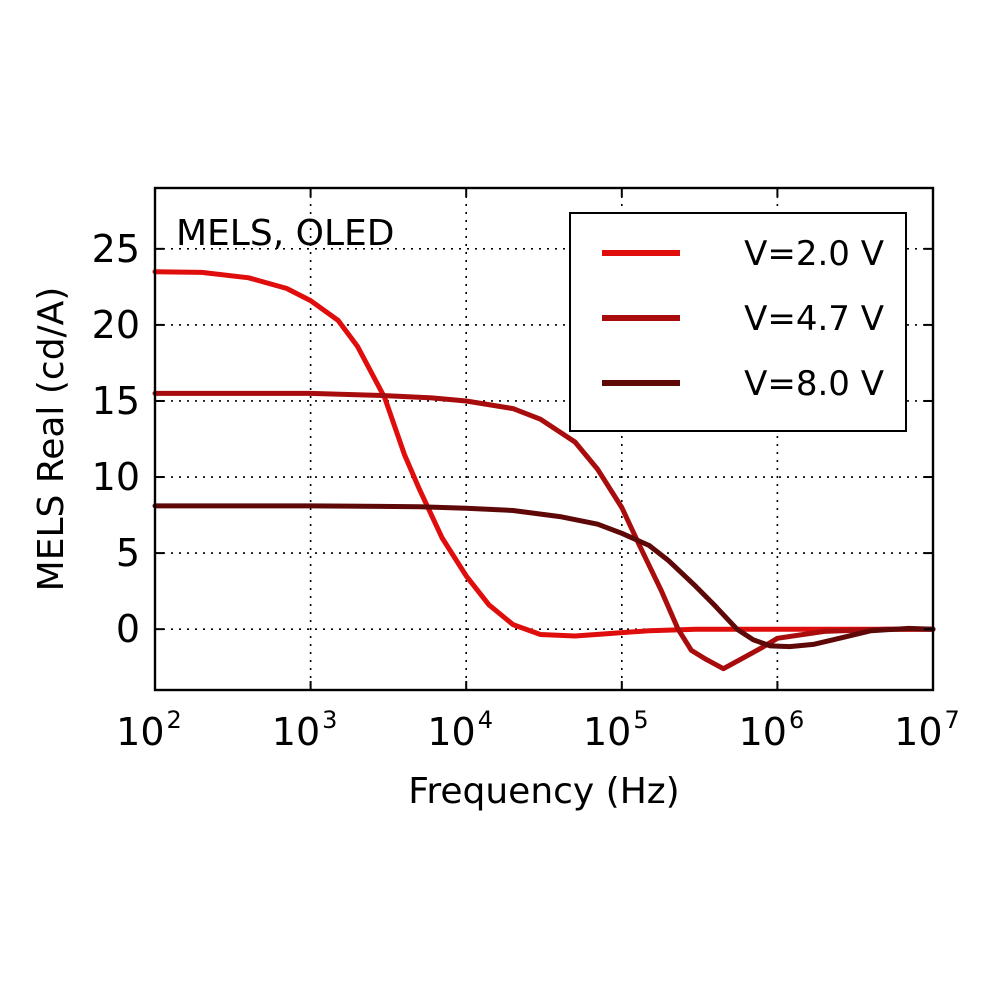 The width and height of the screenshot is (1000, 1000). Describe the element at coordinates (116, 249) in the screenshot. I see `y-tick-label: 25` at that location.